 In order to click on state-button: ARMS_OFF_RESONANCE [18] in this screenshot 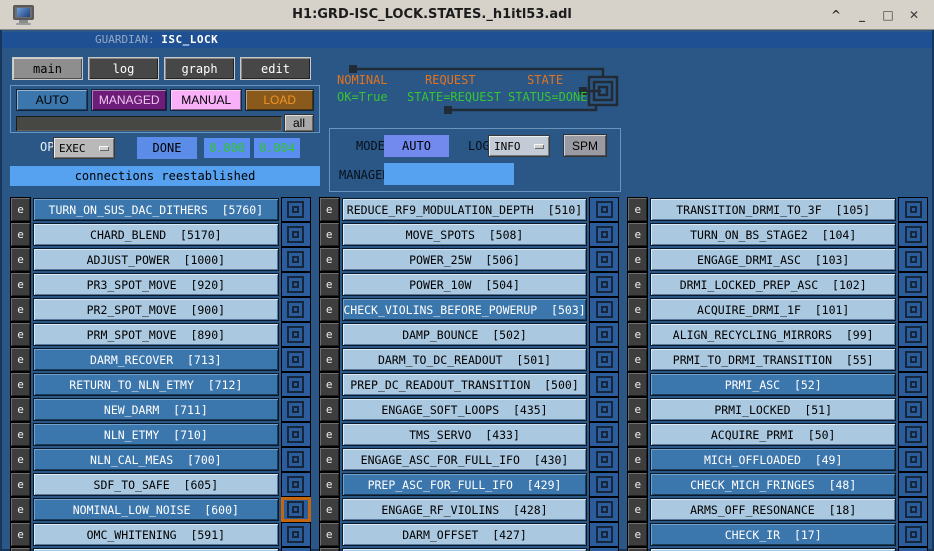, I will do `click(773, 509)`.